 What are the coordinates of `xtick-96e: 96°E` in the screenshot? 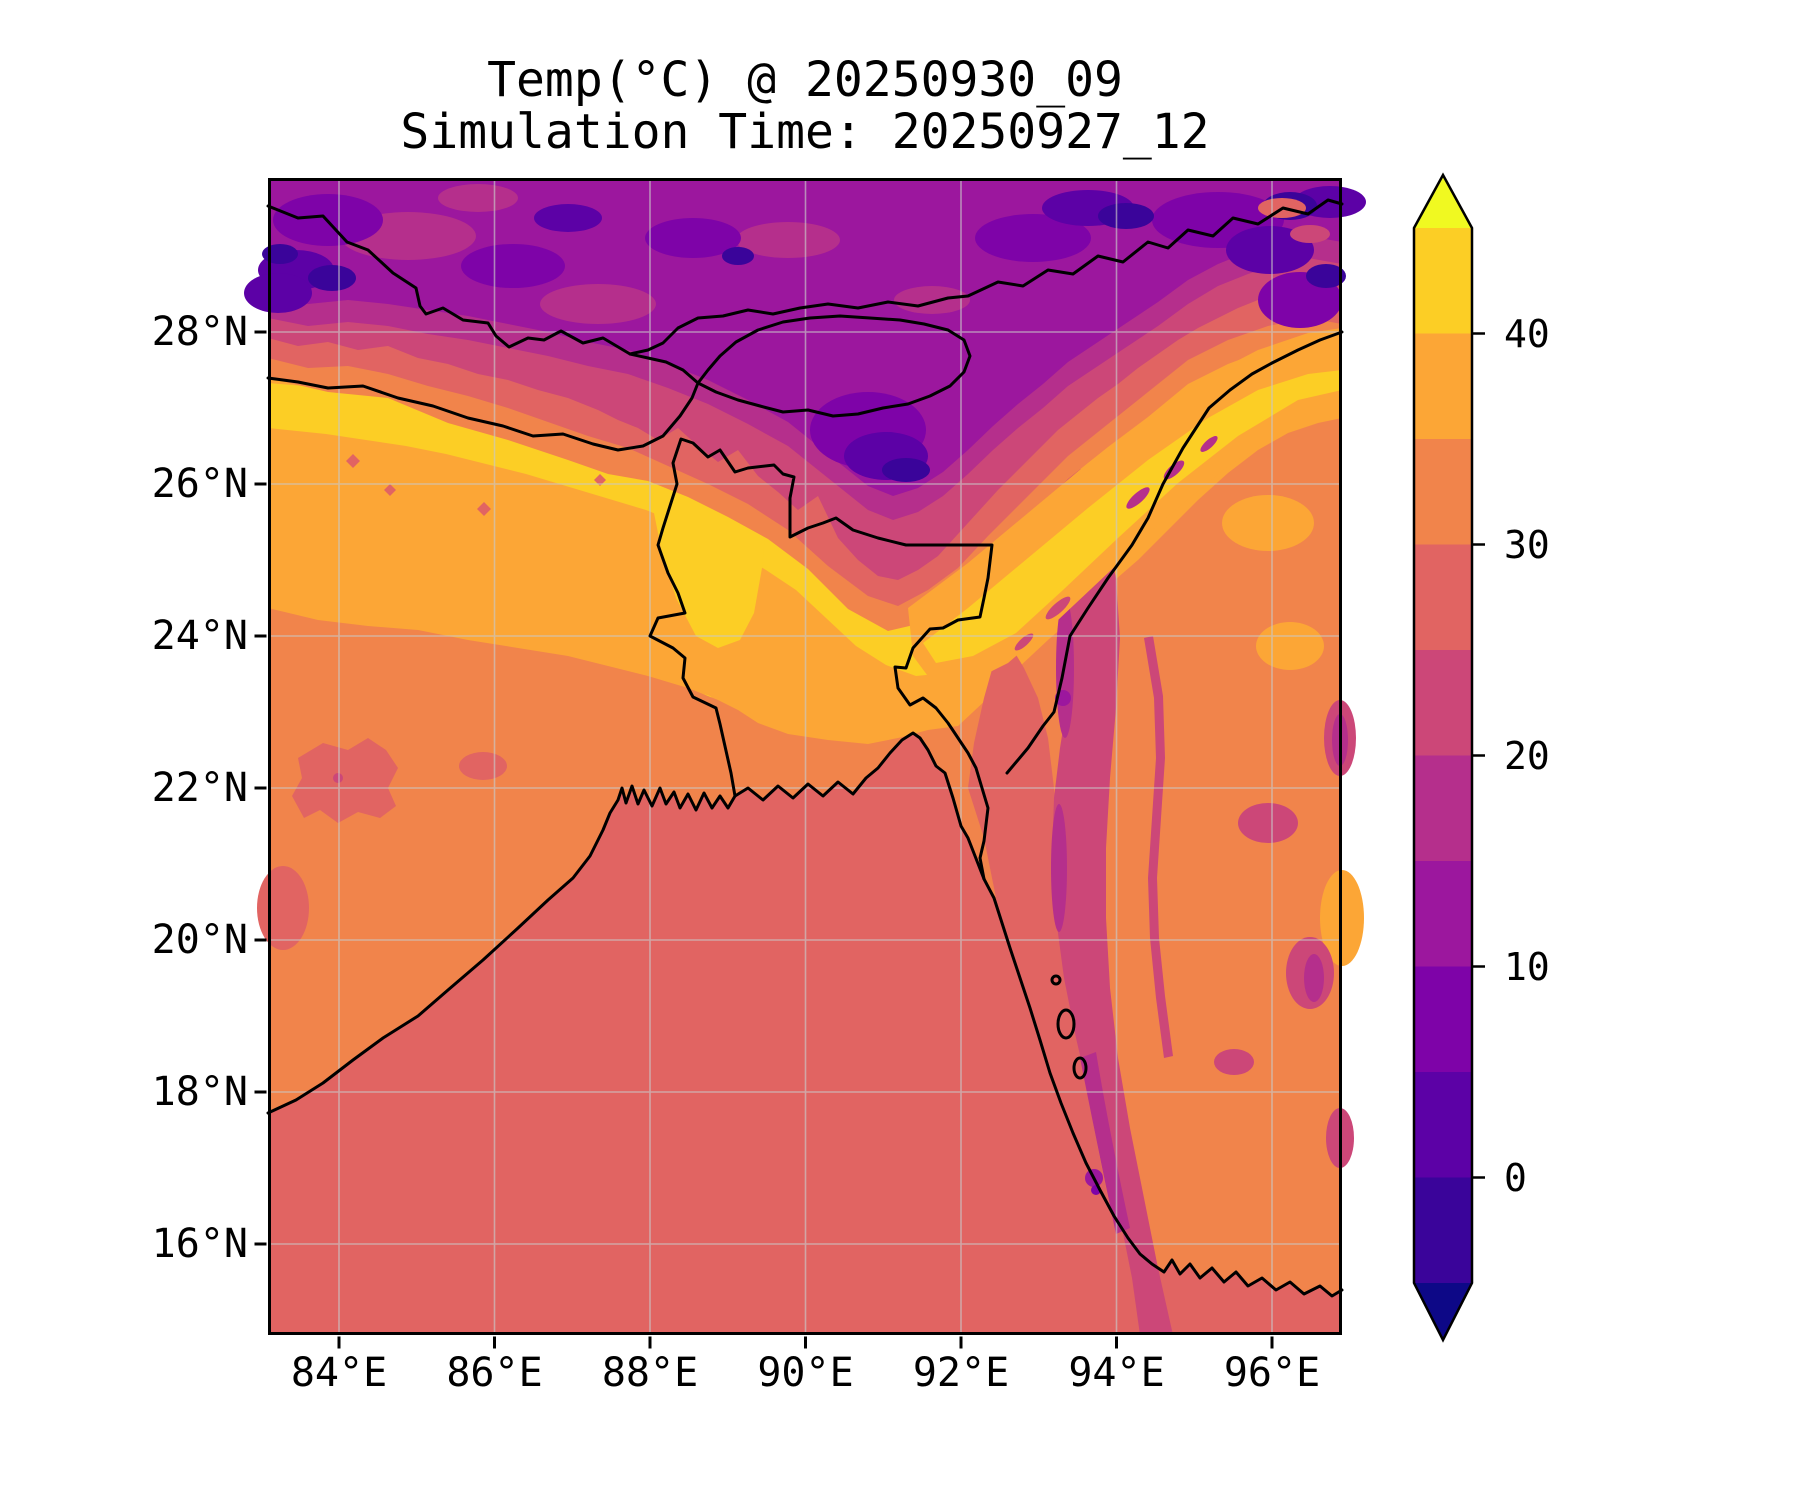 It's located at (1272, 1373).